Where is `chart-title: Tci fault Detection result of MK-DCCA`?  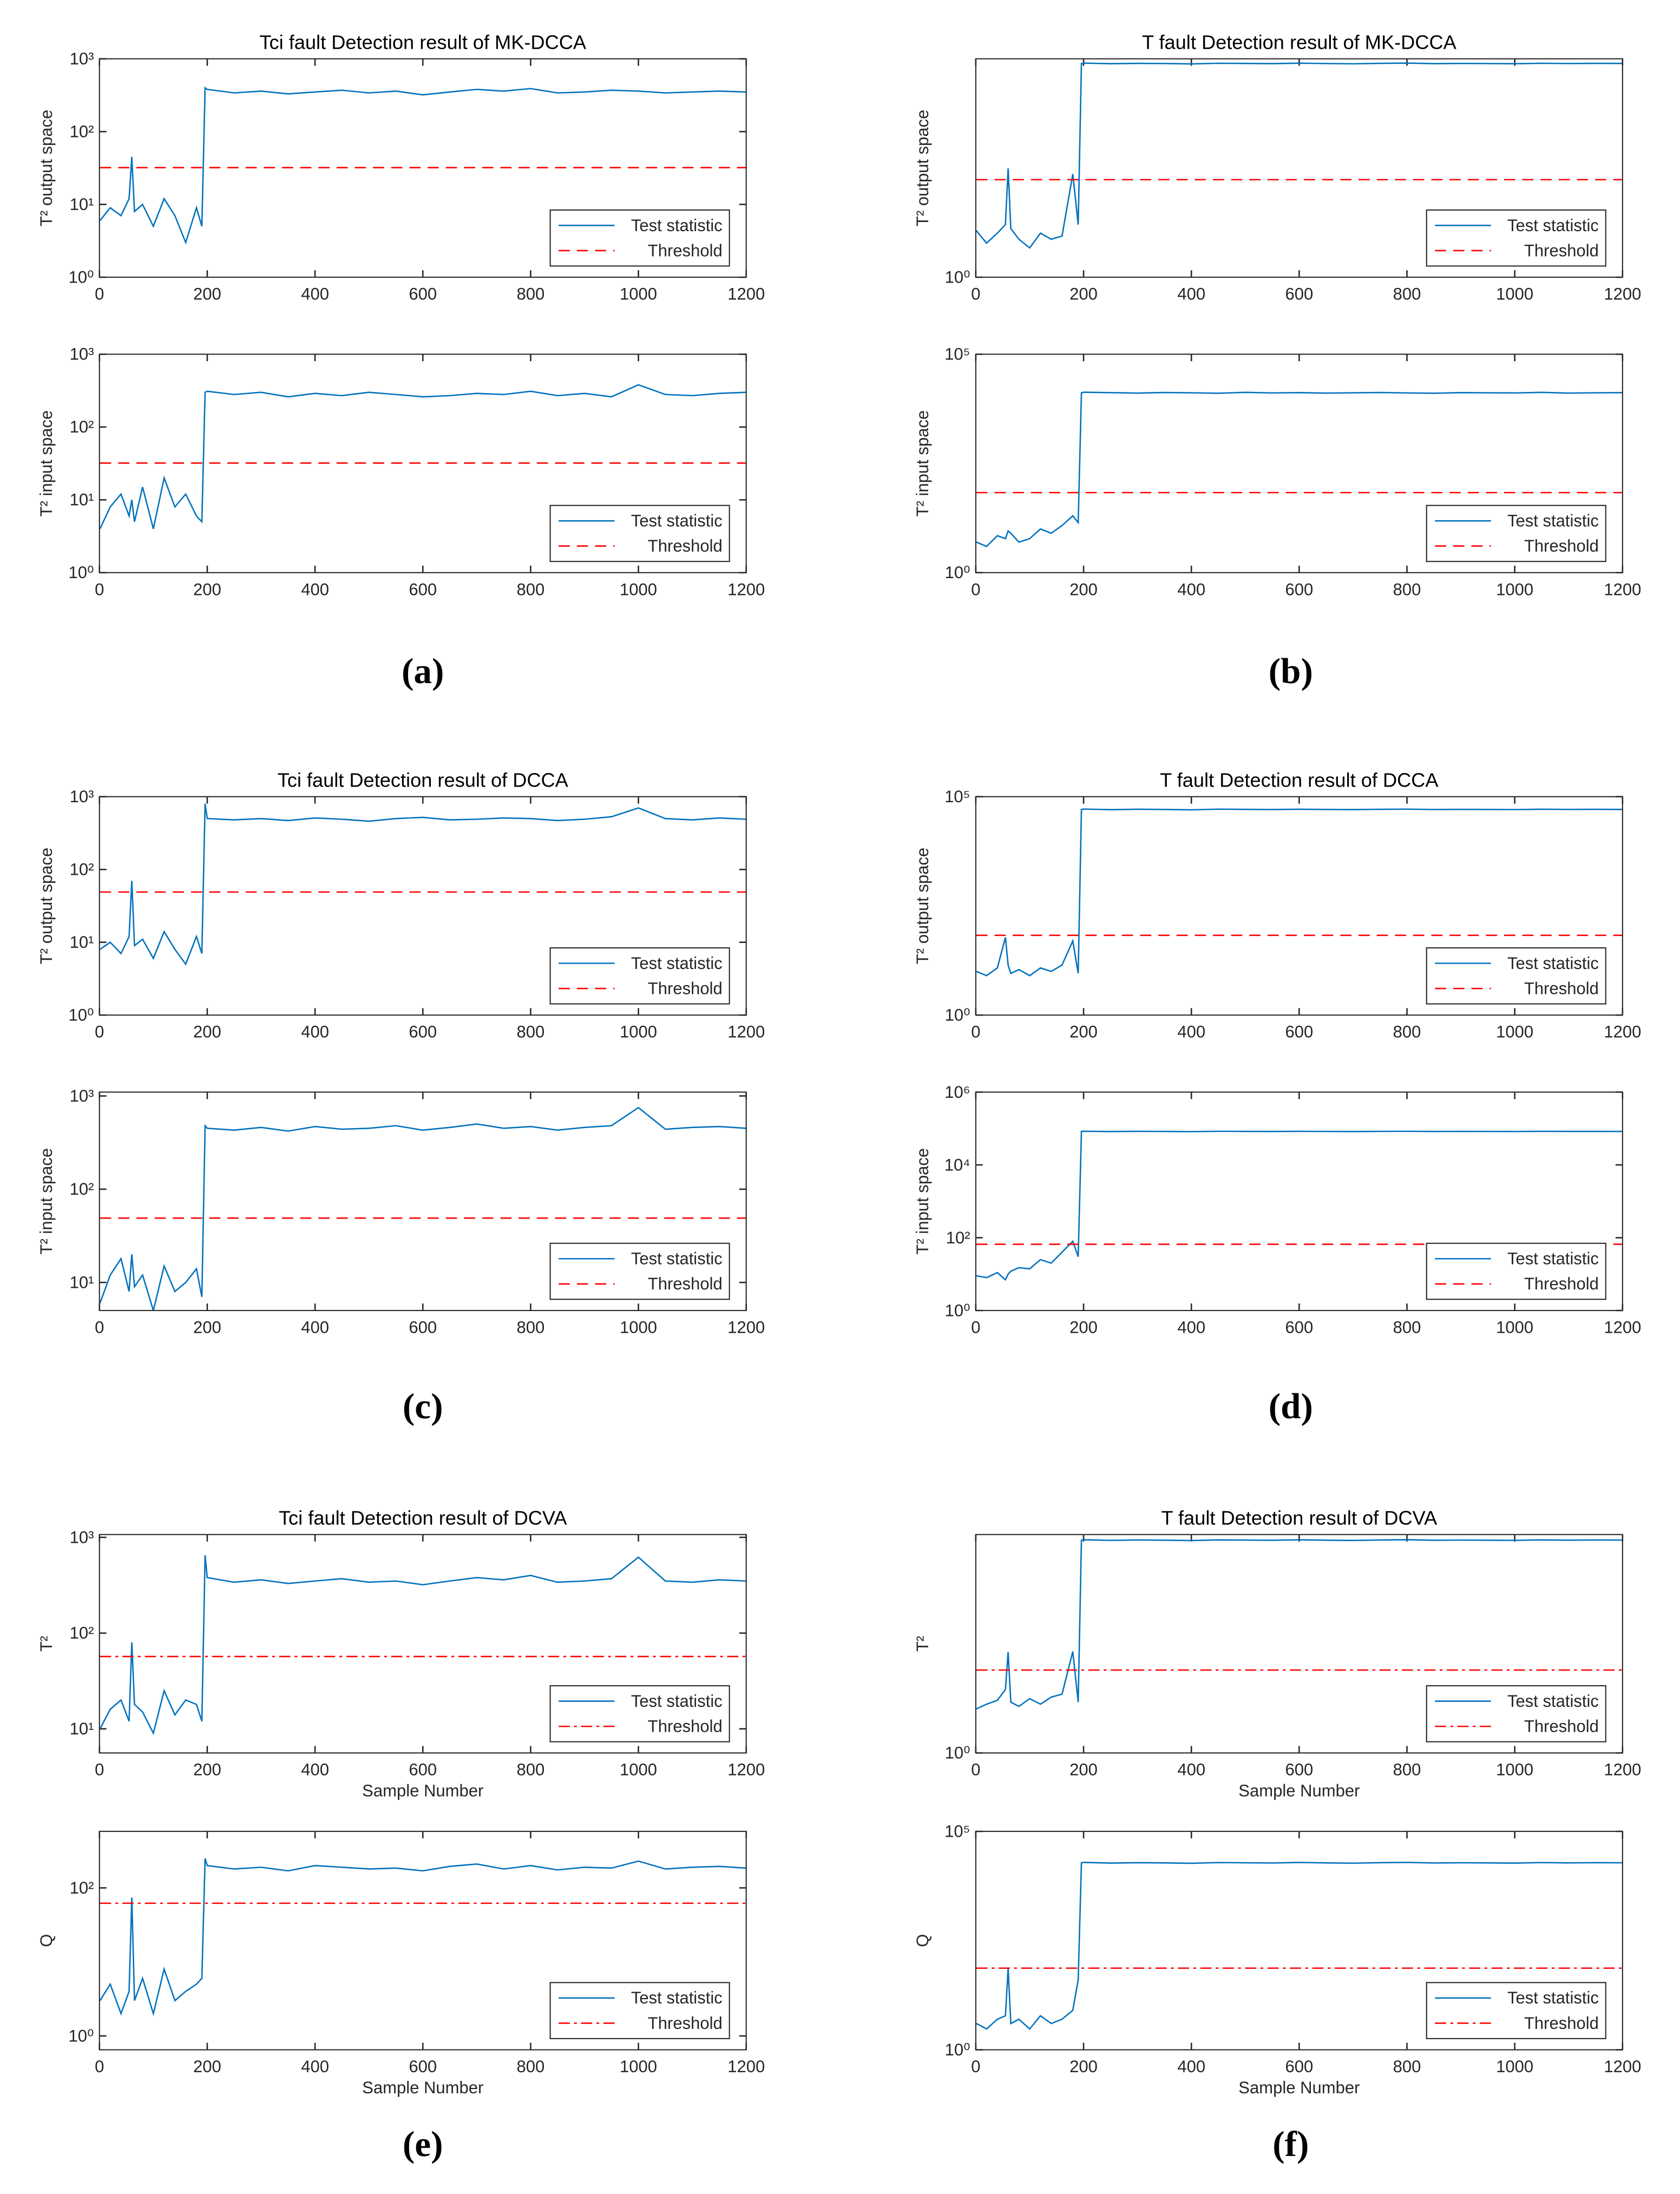
chart-title: Tci fault Detection result of MK-DCCA is located at coordinates (422, 42).